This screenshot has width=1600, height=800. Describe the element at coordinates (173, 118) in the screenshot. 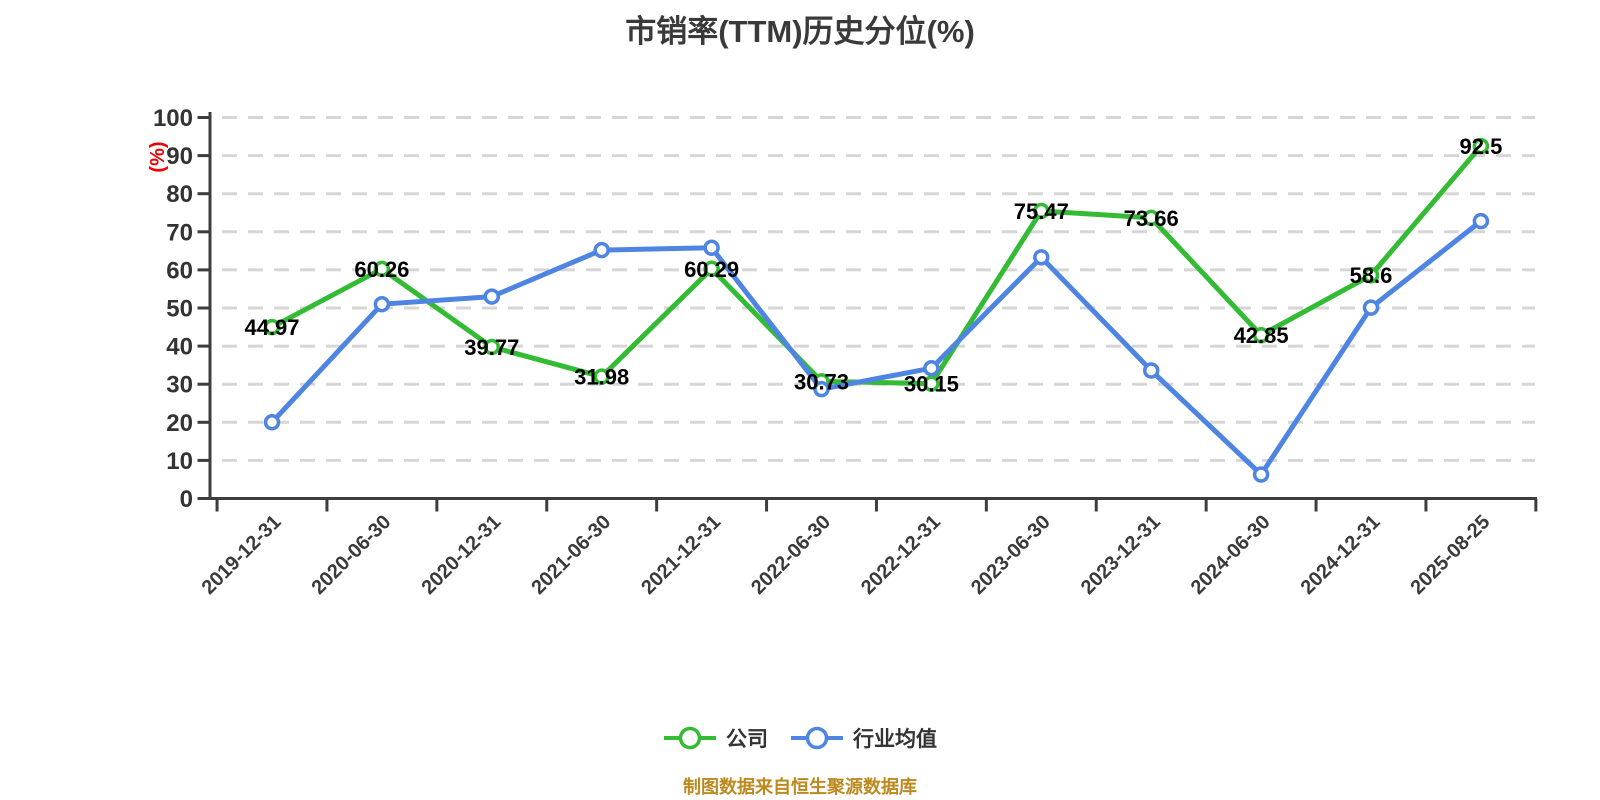

I see `y-tick-label: 100` at that location.